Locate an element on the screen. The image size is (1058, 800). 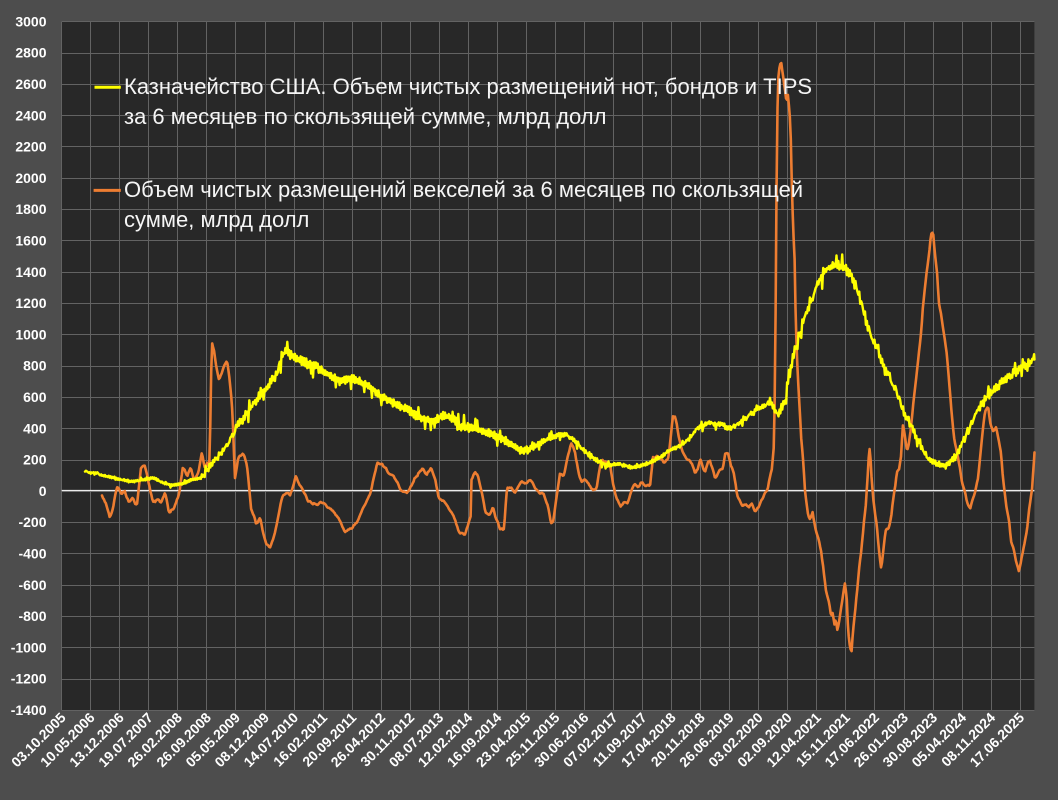
svg-text: 1800 is located at coordinates (30, 209).